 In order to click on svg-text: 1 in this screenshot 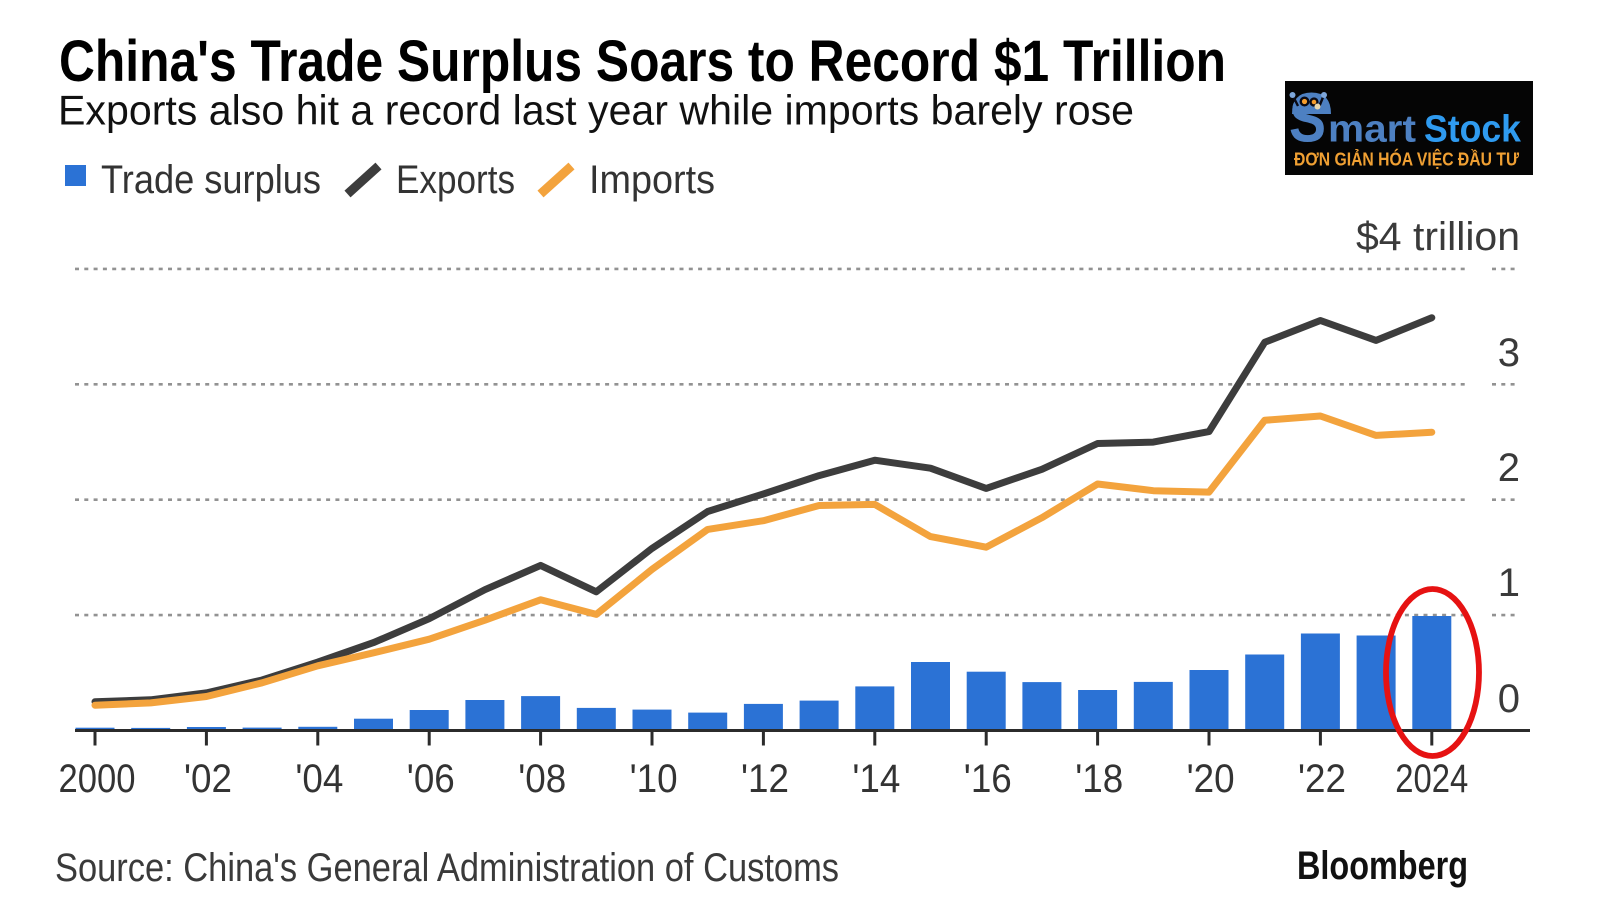, I will do `click(1509, 583)`.